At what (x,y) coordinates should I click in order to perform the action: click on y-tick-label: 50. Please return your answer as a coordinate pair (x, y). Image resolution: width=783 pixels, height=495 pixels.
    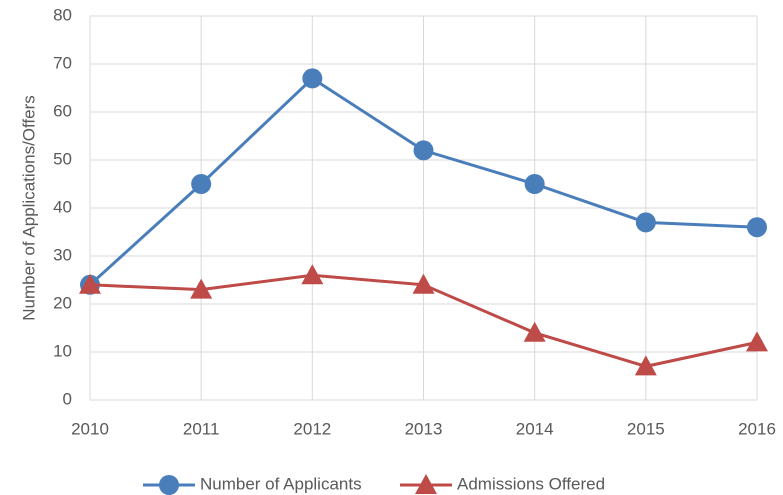
    Looking at the image, I should click on (62, 158).